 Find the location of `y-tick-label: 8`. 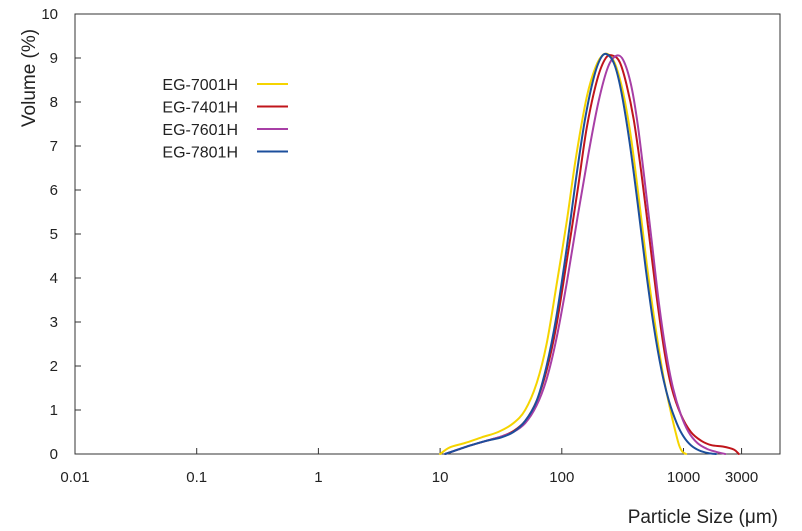

y-tick-label: 8 is located at coordinates (54, 102).